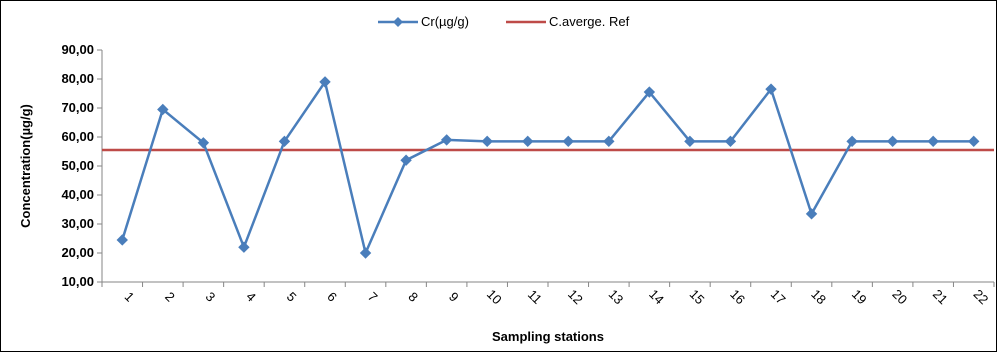 The image size is (997, 352). What do you see at coordinates (130, 297) in the screenshot?
I see `x-tick-label: 1` at bounding box center [130, 297].